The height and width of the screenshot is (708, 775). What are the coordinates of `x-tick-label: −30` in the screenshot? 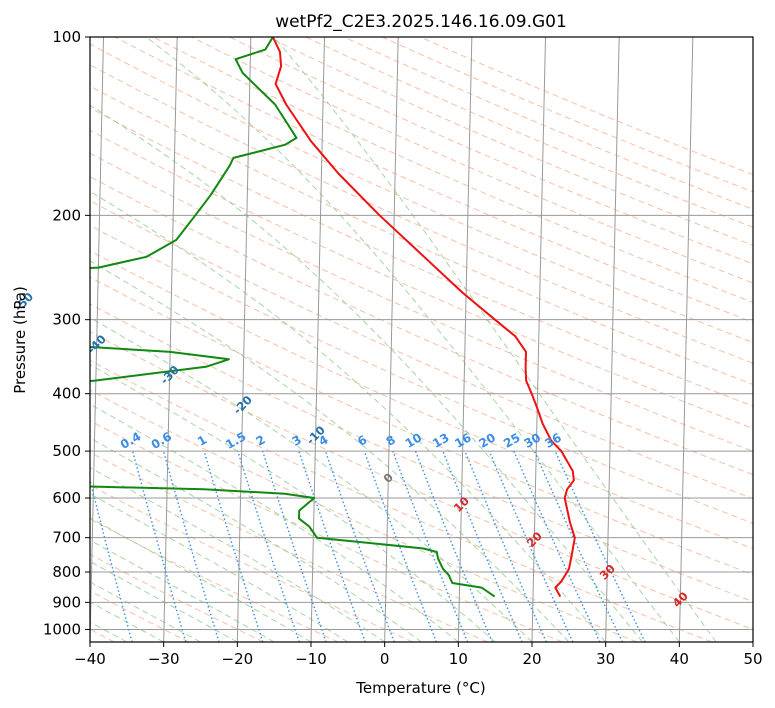 It's located at (164, 659).